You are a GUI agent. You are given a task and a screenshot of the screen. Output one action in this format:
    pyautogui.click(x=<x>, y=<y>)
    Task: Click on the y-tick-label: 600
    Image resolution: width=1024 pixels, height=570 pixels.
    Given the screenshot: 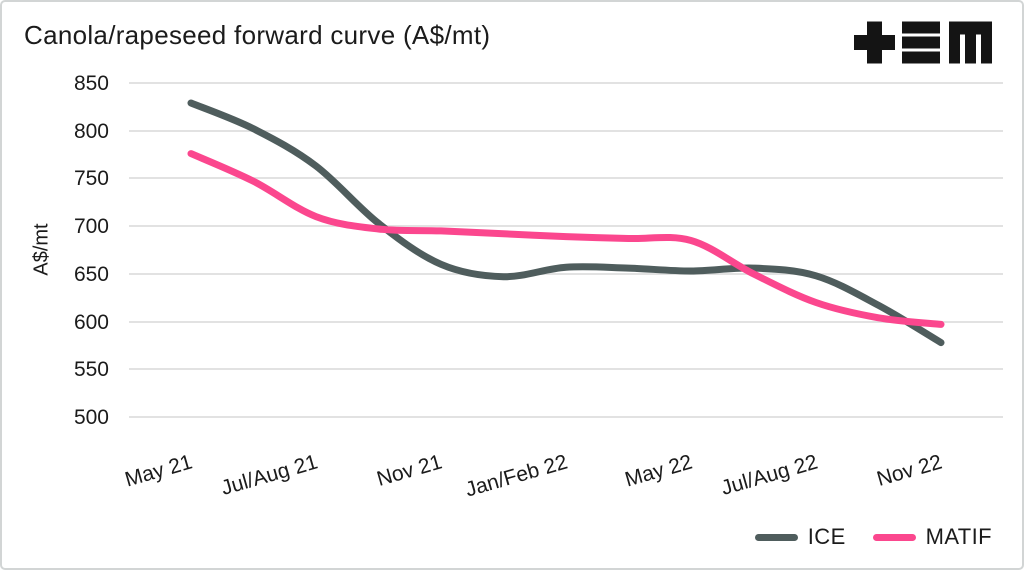 What is the action you would take?
    pyautogui.click(x=91, y=322)
    